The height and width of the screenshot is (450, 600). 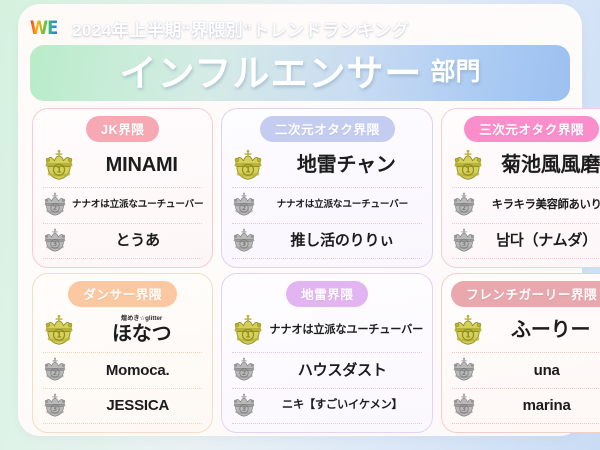 I want to click on entry-name-wrap: JESSICA, so click(x=137, y=406).